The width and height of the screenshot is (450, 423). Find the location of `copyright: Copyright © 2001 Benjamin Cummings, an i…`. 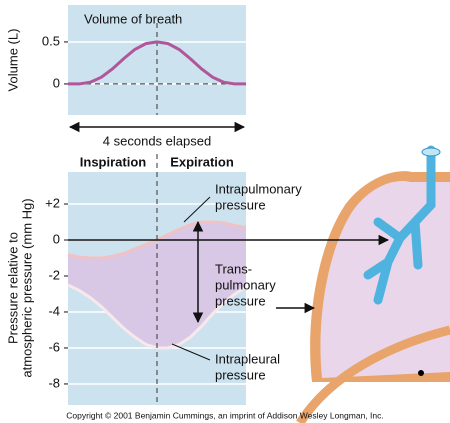

copyright: Copyright © 2001 Benjamin Cummings, an i… is located at coordinates (224, 415).